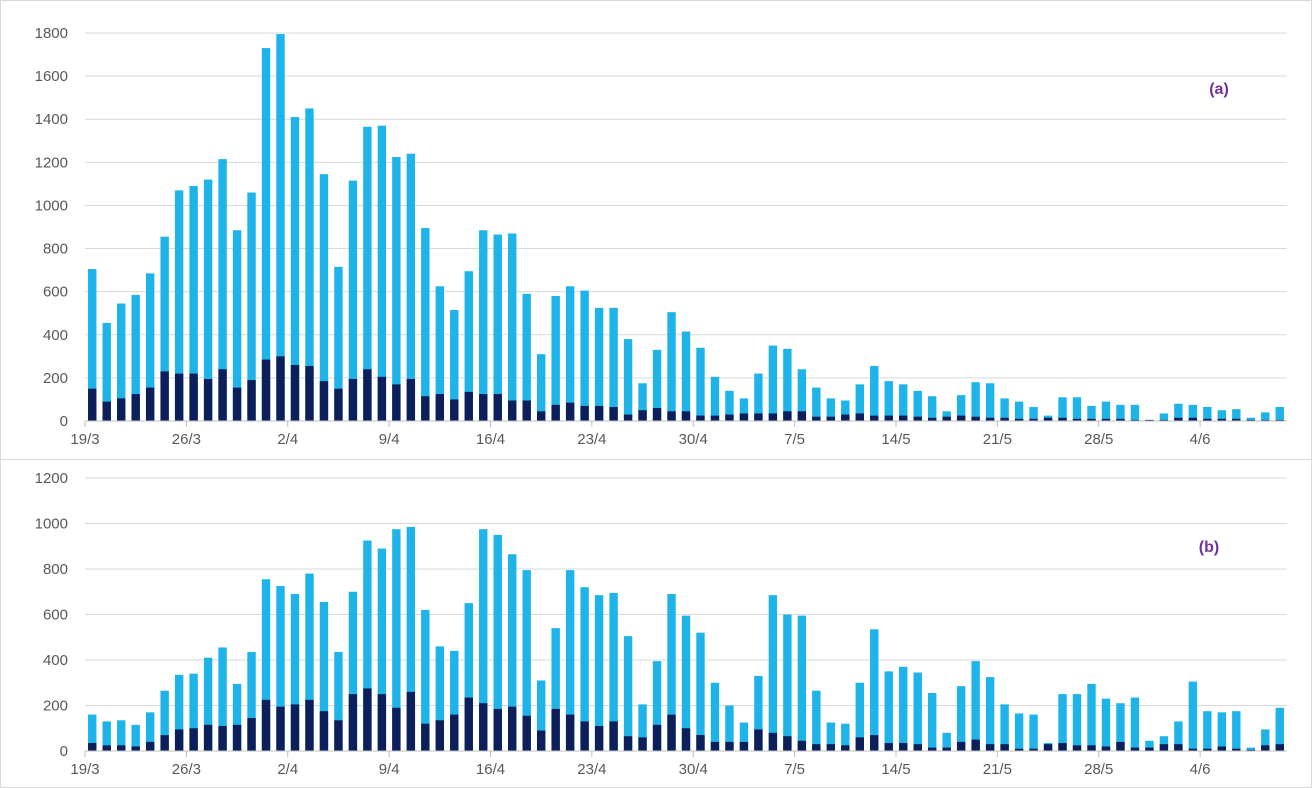  What do you see at coordinates (186, 769) in the screenshot?
I see `x-tick-label: 26/3` at bounding box center [186, 769].